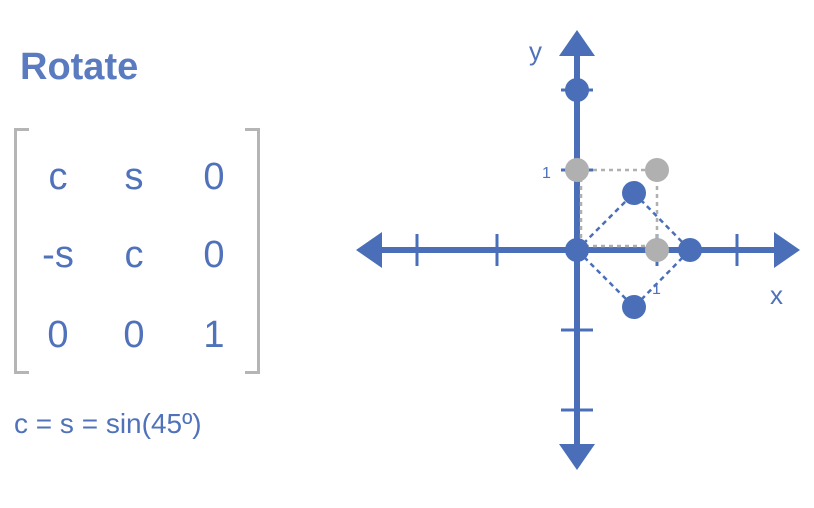  I want to click on y-tick-label: 1, so click(546, 173).